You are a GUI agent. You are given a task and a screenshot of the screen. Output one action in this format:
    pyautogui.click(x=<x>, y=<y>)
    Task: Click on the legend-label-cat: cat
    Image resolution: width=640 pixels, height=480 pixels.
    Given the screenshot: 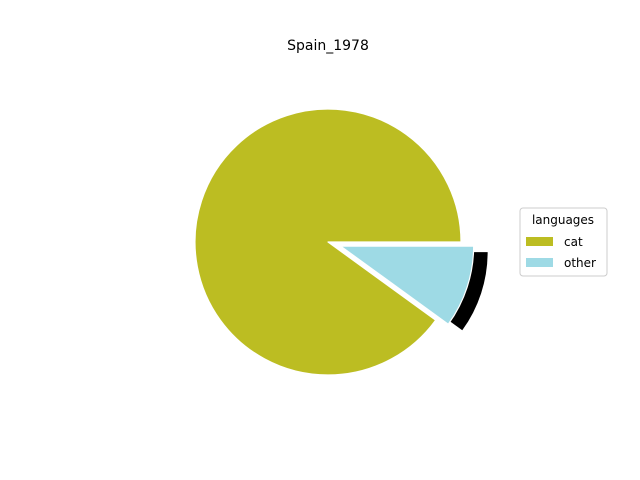 What is the action you would take?
    pyautogui.click(x=573, y=242)
    